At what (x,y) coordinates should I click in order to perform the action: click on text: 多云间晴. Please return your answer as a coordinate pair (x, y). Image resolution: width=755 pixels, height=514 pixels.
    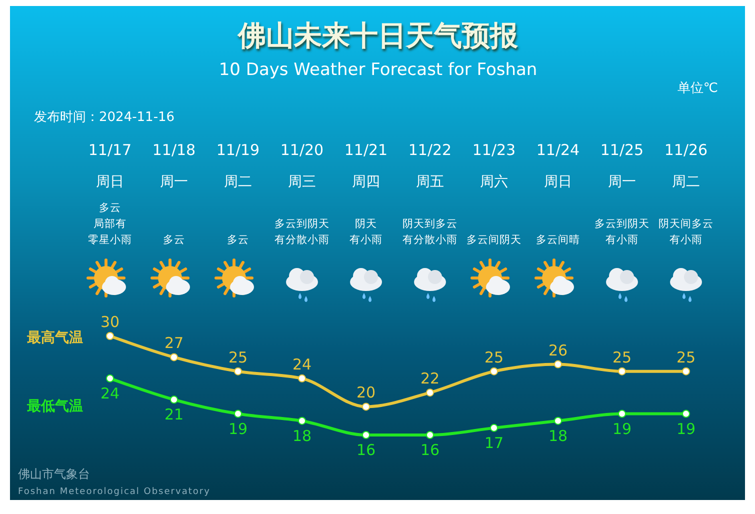
    Looking at the image, I should click on (558, 239).